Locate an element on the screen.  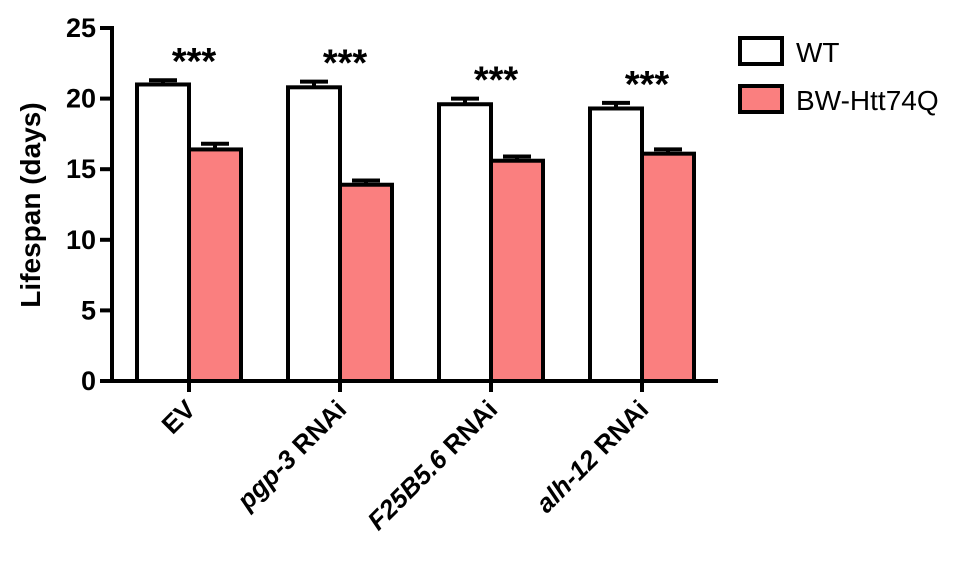
legend-swatch-bw-htt74q is located at coordinates (761, 99).